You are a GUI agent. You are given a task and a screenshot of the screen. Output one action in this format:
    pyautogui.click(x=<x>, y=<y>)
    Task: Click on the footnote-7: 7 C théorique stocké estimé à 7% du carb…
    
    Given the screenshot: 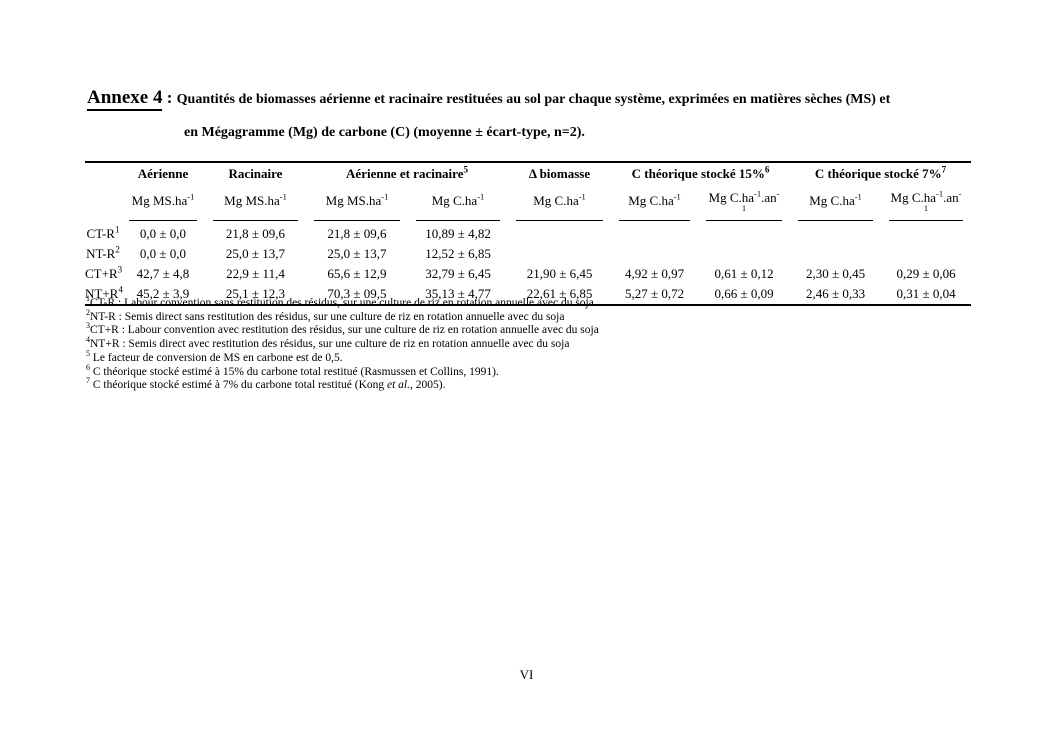 What is the action you would take?
    pyautogui.click(x=536, y=385)
    